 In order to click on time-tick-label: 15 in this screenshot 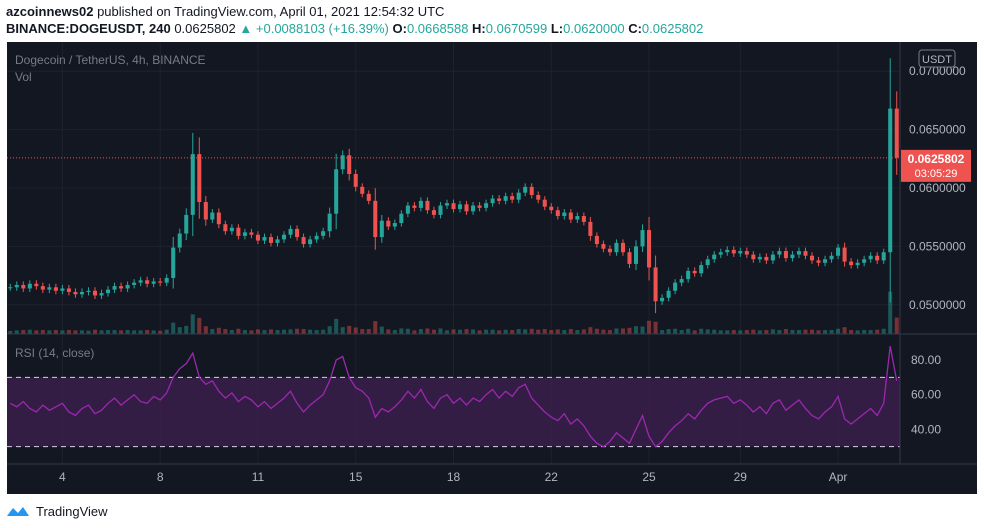, I will do `click(356, 477)`.